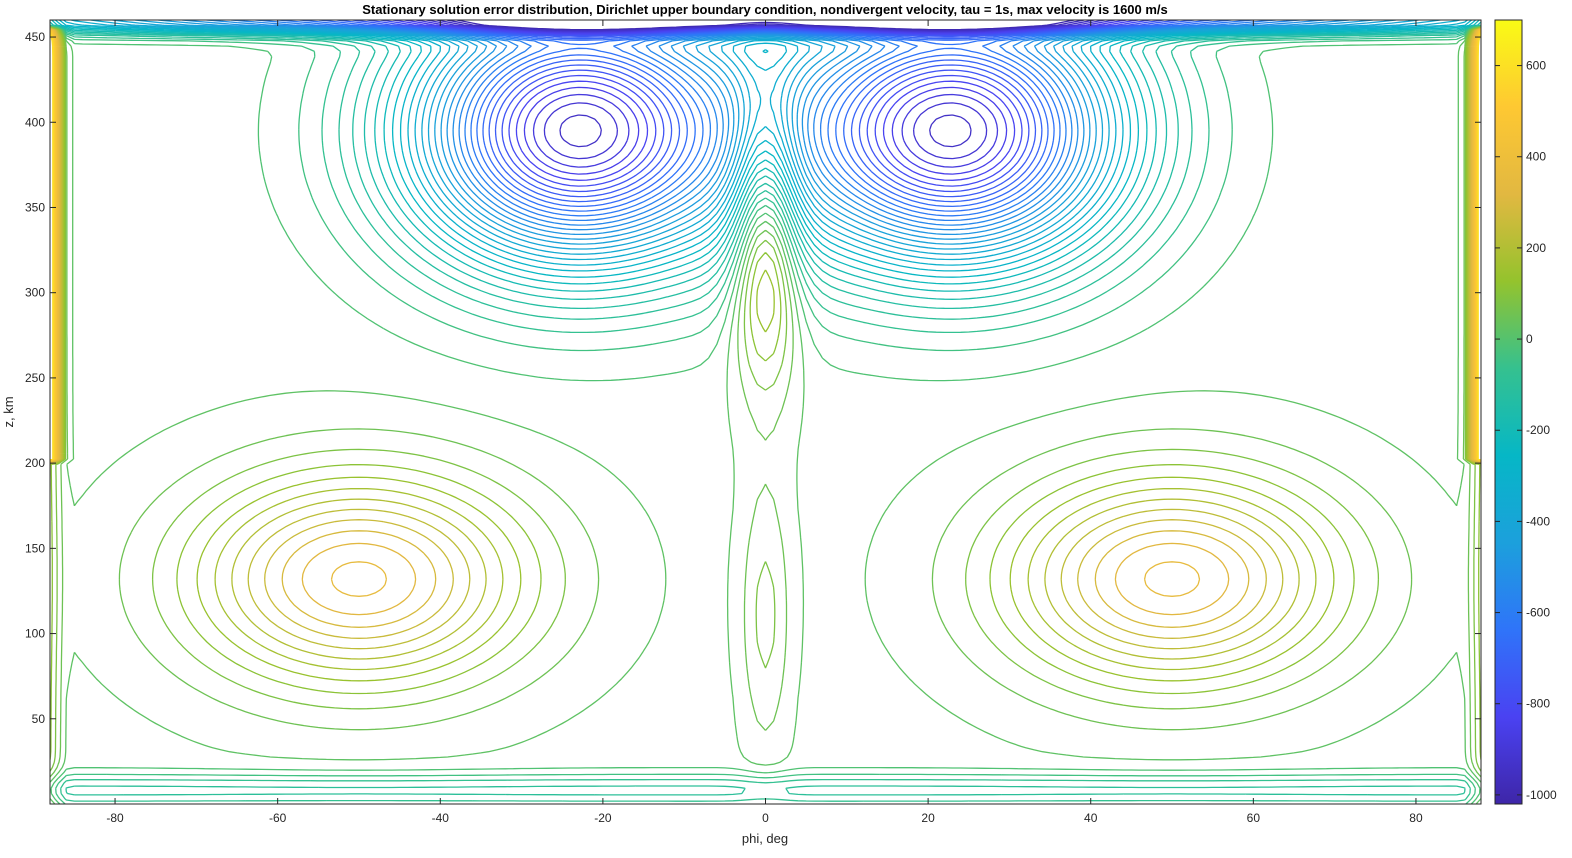 The image size is (1572, 858). Describe the element at coordinates (1508, 412) in the screenshot. I see `colorbar` at that location.